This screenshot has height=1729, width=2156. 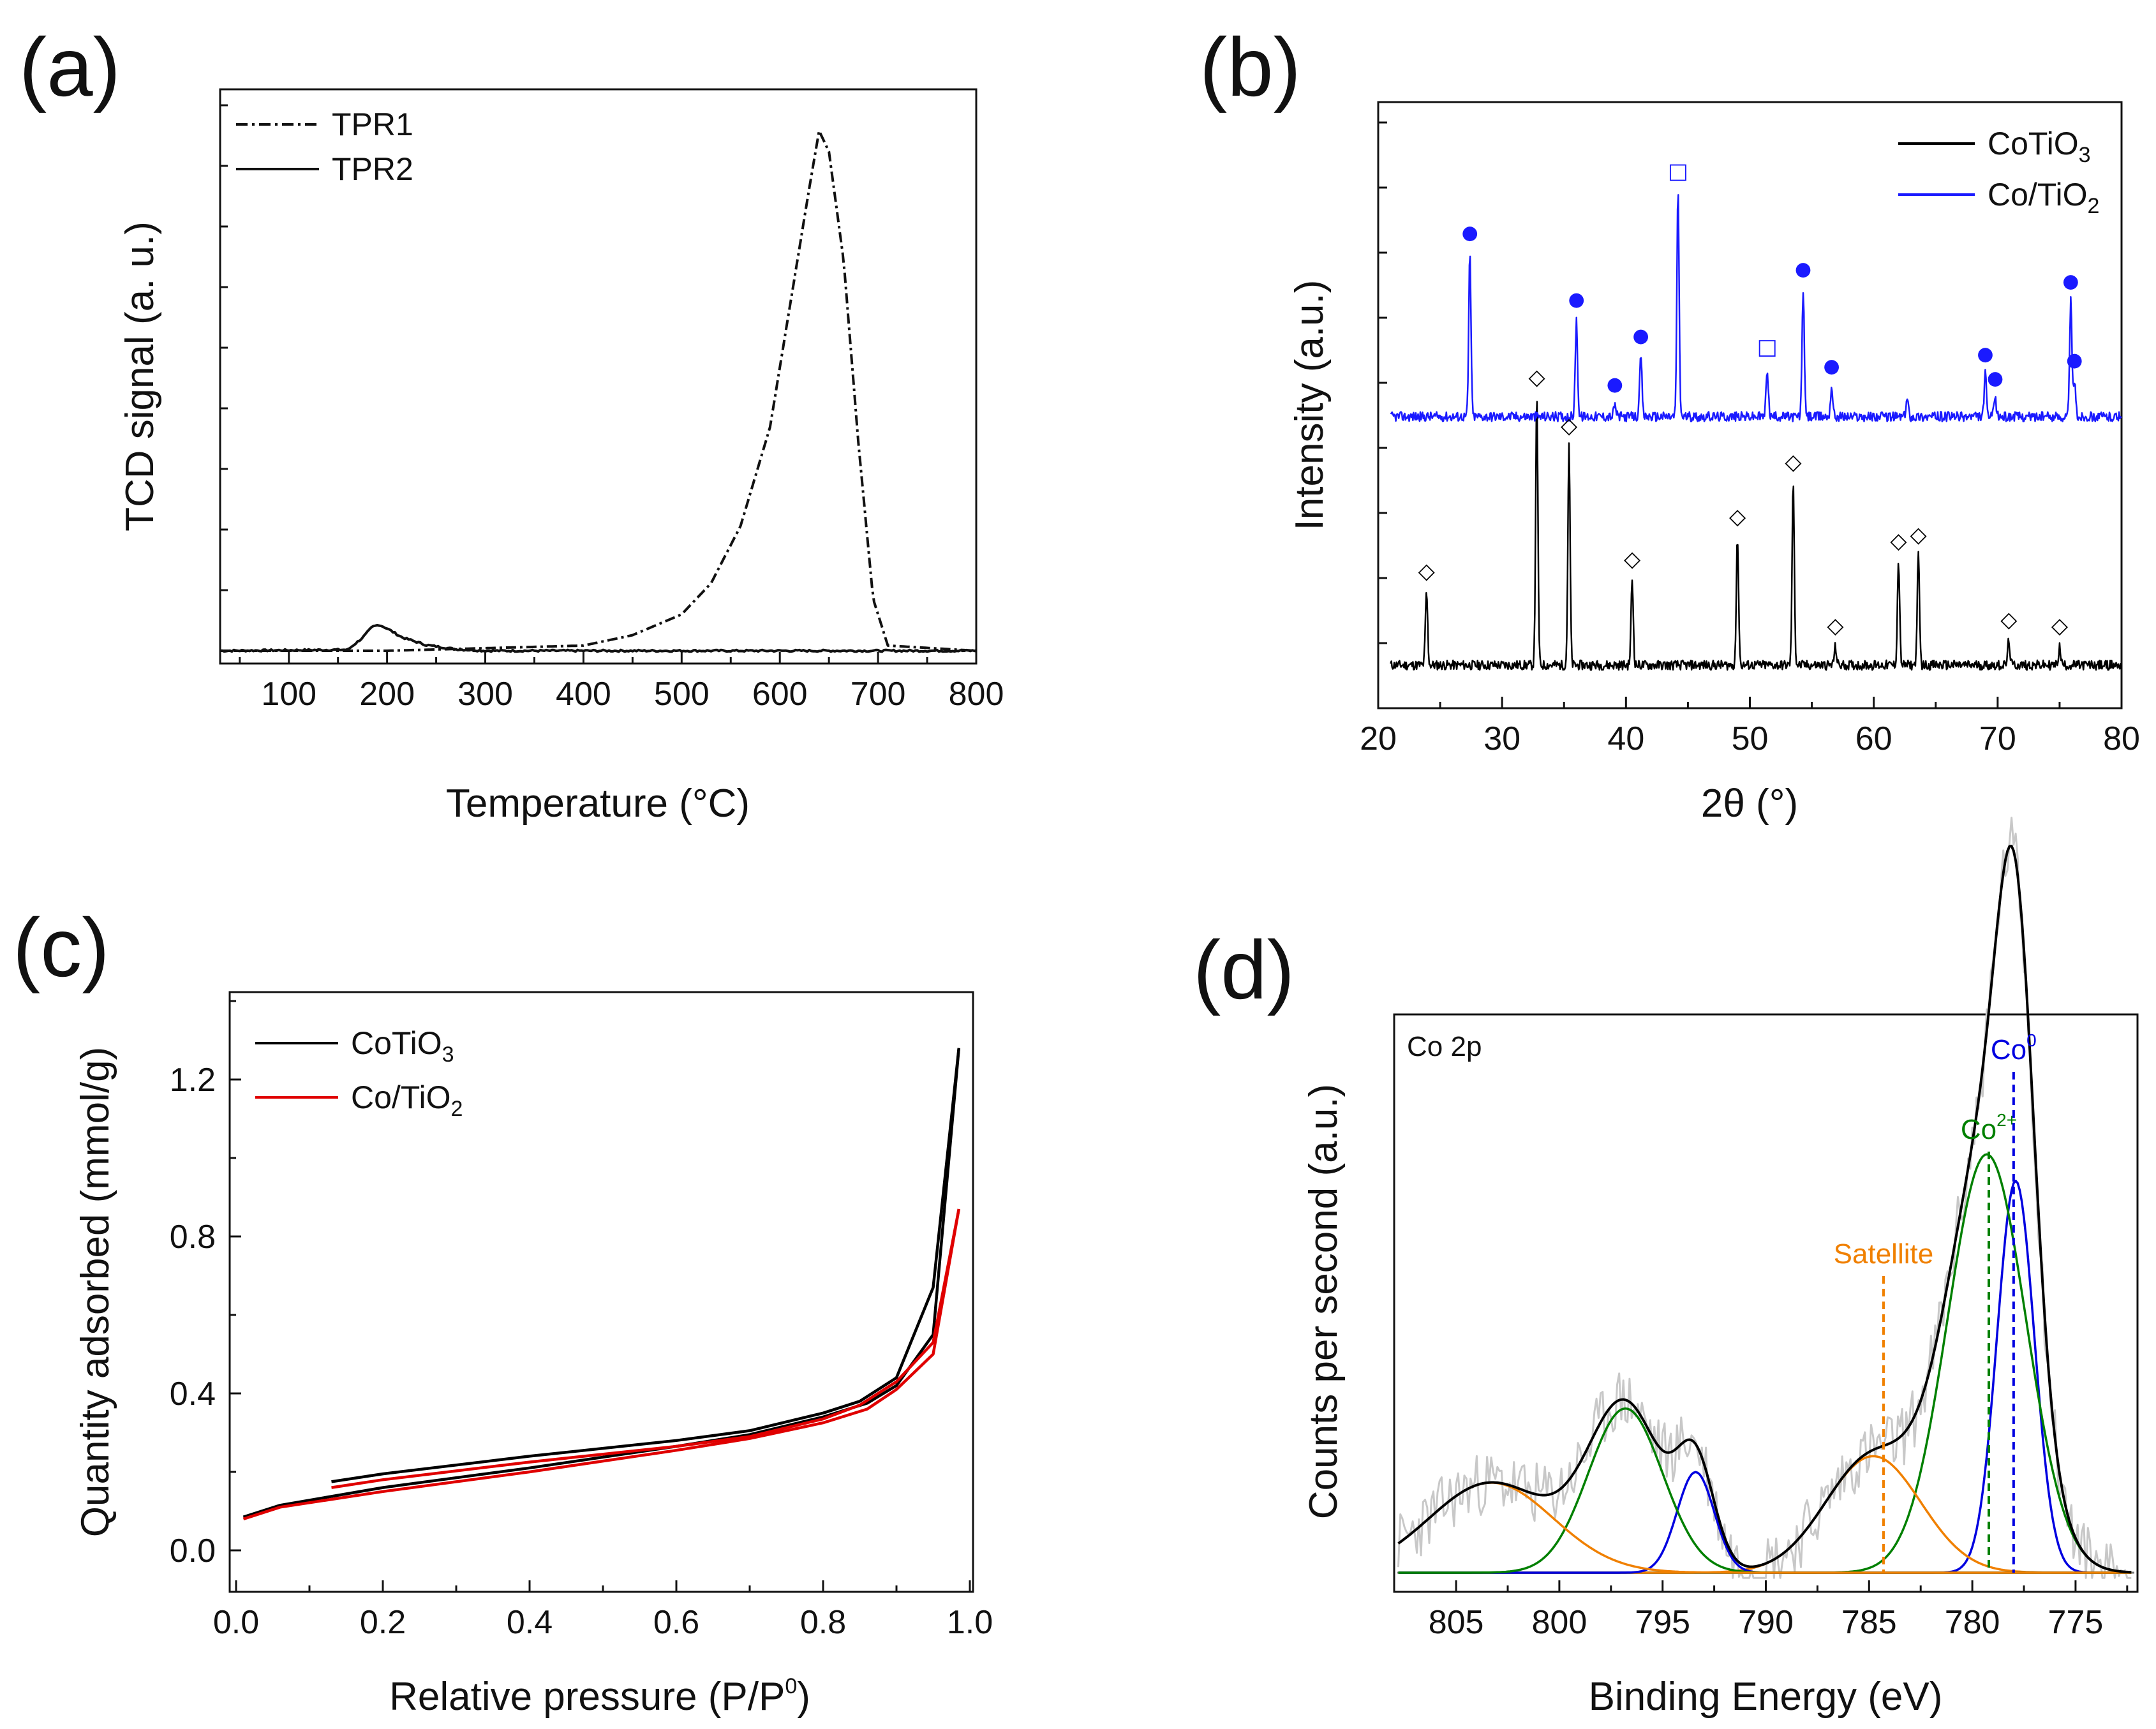 What do you see at coordinates (1803, 269) in the screenshot?
I see `phase-marker-1-6: ●` at bounding box center [1803, 269].